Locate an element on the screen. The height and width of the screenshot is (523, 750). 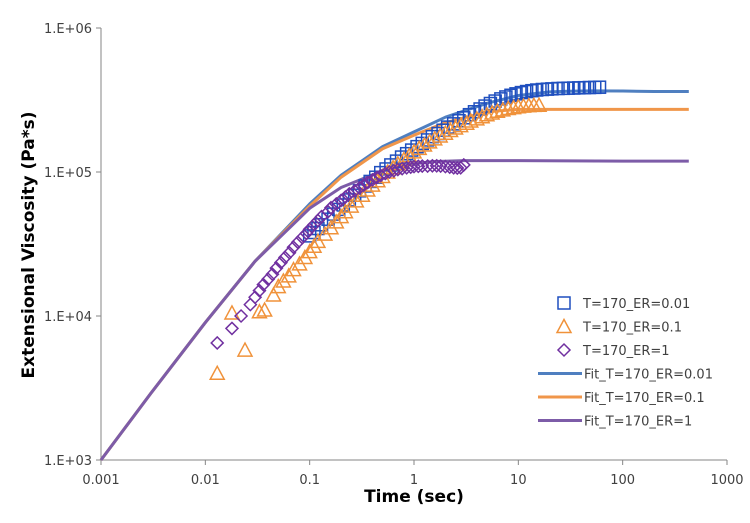
y-tick-label: 1.E+06 is located at coordinates (68, 29).